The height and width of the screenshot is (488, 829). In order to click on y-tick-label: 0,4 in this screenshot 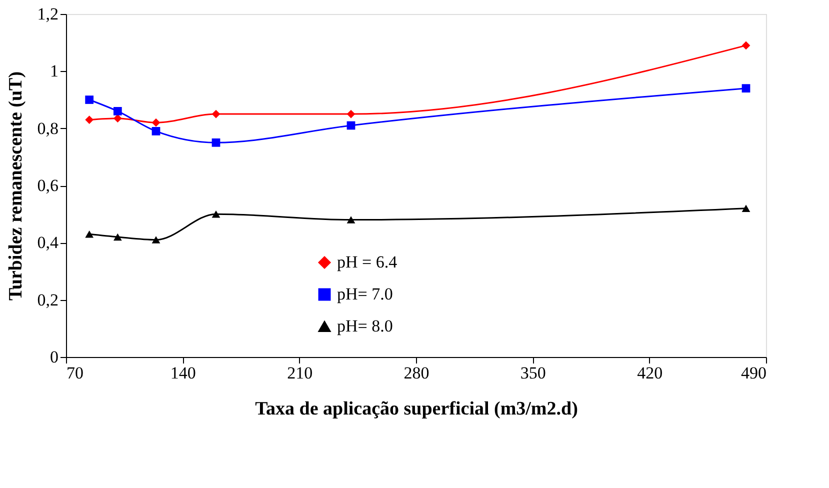, I will do `click(48, 242)`.